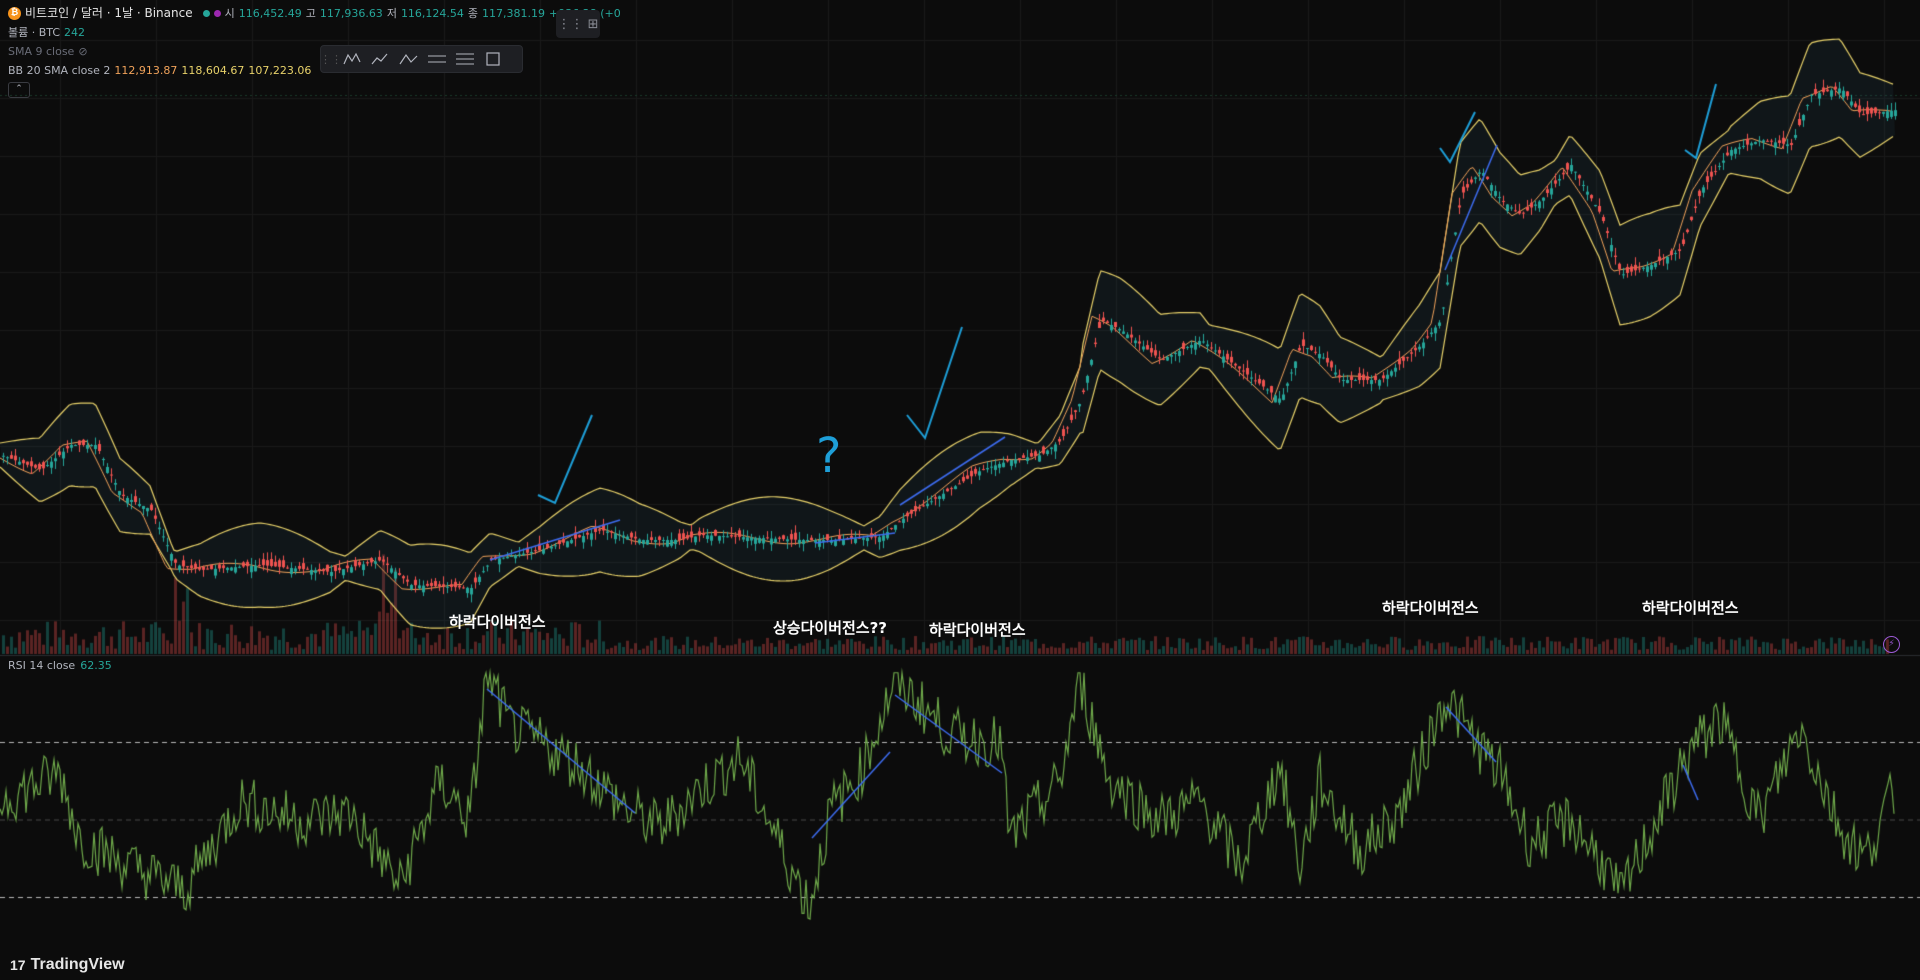 The height and width of the screenshot is (980, 1920). What do you see at coordinates (514, 13) in the screenshot?
I see `close-value: 117,381.19` at bounding box center [514, 13].